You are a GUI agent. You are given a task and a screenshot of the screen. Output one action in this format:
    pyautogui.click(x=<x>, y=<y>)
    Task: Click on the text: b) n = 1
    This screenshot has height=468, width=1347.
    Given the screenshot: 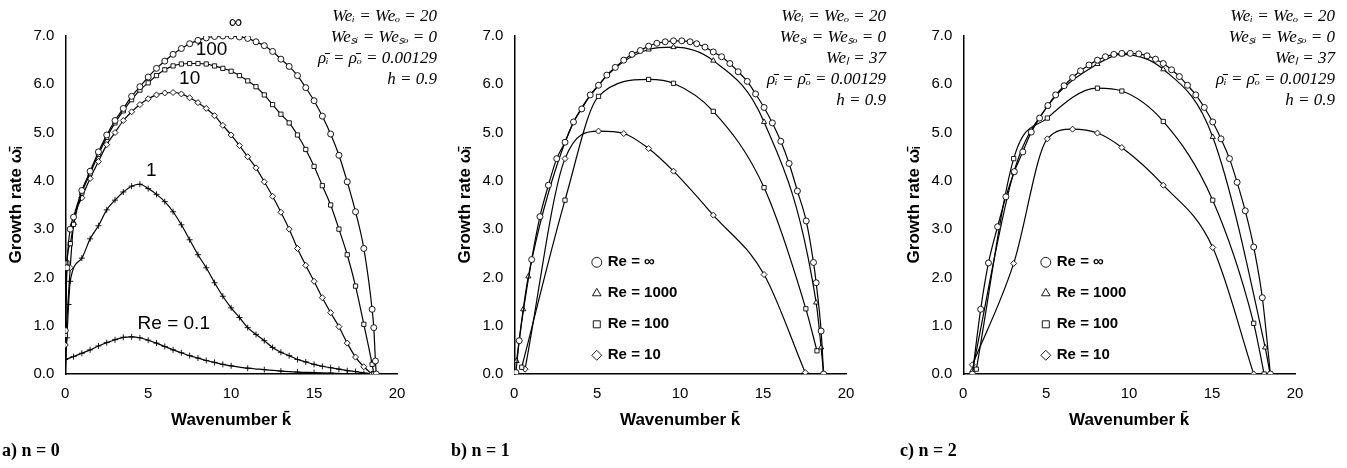 What is the action you would take?
    pyautogui.click(x=480, y=450)
    